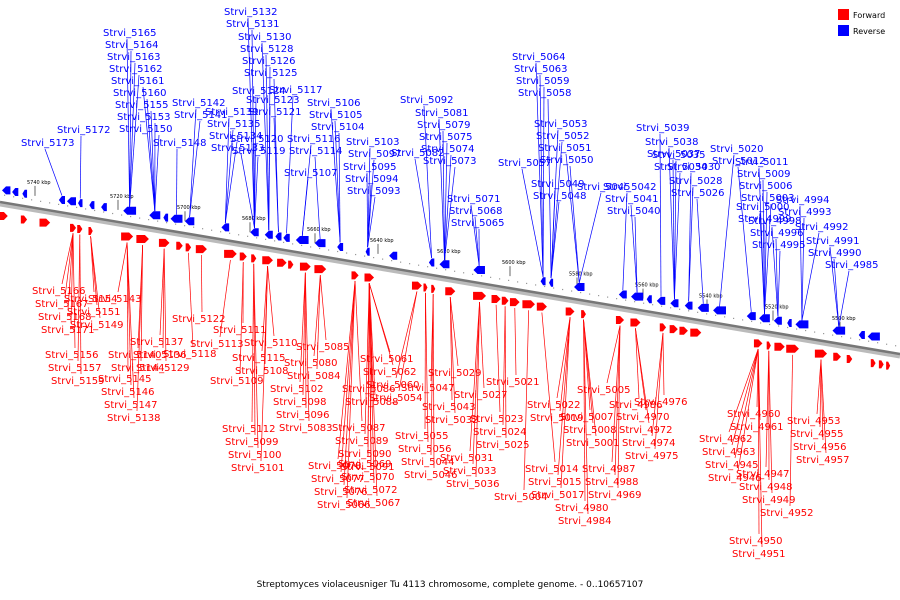 The image size is (900, 600). Describe the element at coordinates (138, 368) in the screenshot. I see `forward-gene-label: Strvi_5144` at that location.